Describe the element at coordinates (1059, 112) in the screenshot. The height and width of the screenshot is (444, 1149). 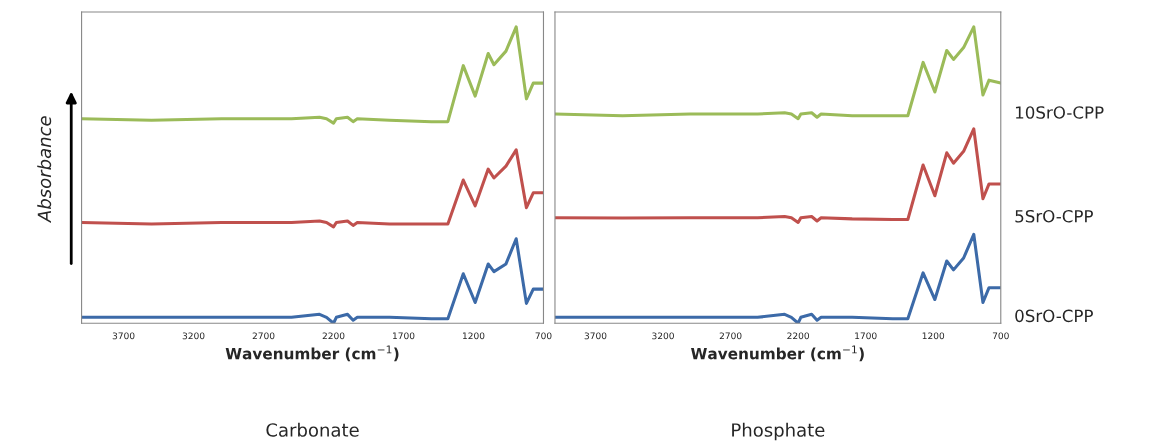
I see `series-label: 10SrO-CPP` at that location.